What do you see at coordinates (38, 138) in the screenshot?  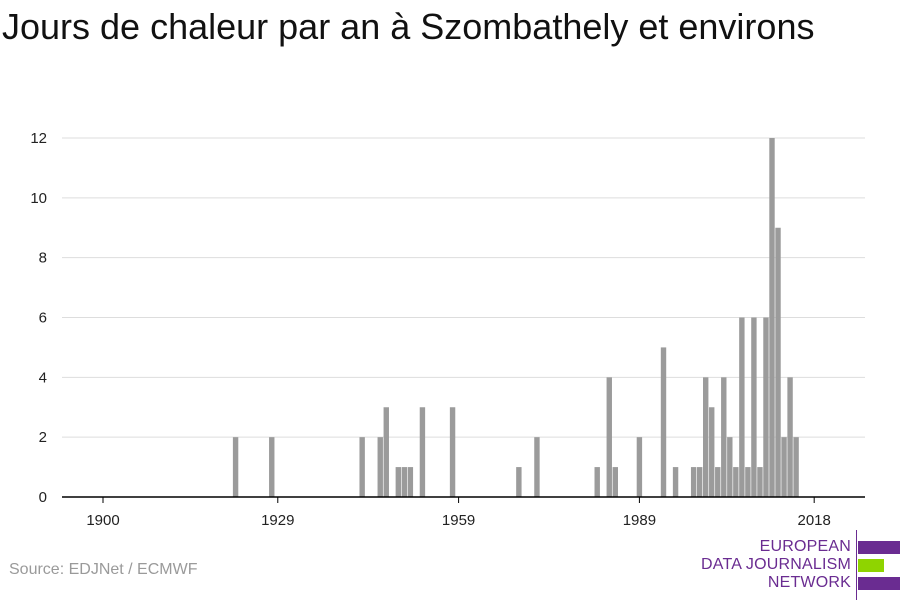 I see `y-tick-label: 12` at bounding box center [38, 138].